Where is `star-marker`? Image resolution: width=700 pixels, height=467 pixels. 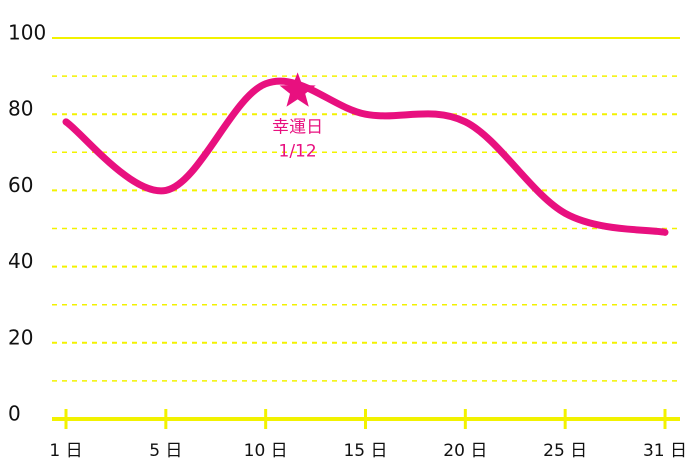
star-marker is located at coordinates (297, 89).